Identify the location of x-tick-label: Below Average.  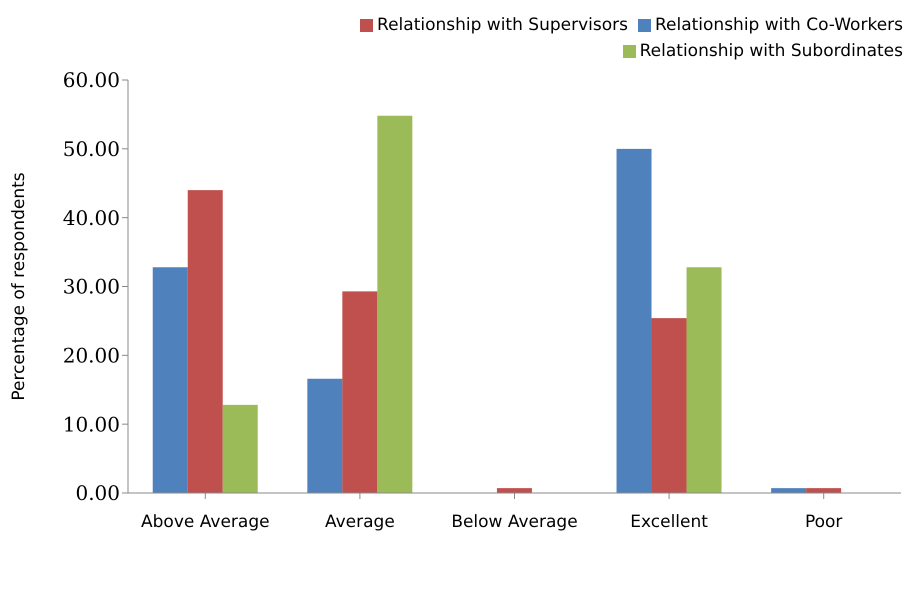
(514, 522).